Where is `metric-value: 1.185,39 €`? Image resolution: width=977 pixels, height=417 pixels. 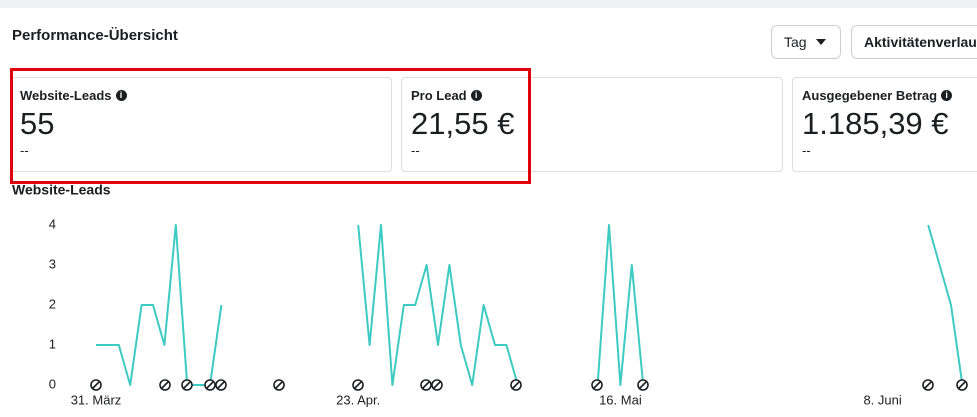 metric-value: 1.185,39 € is located at coordinates (875, 123).